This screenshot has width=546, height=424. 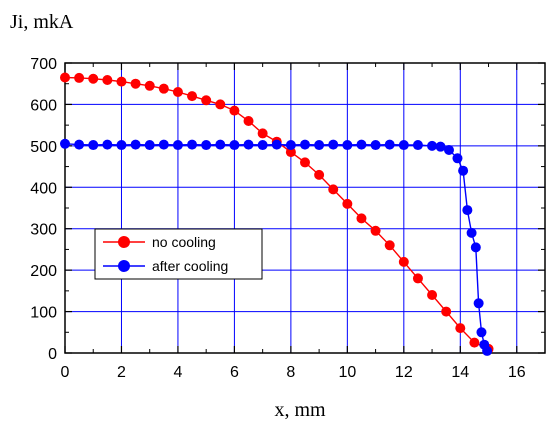 What do you see at coordinates (43, 64) in the screenshot?
I see `y-tick-label: 700` at bounding box center [43, 64].